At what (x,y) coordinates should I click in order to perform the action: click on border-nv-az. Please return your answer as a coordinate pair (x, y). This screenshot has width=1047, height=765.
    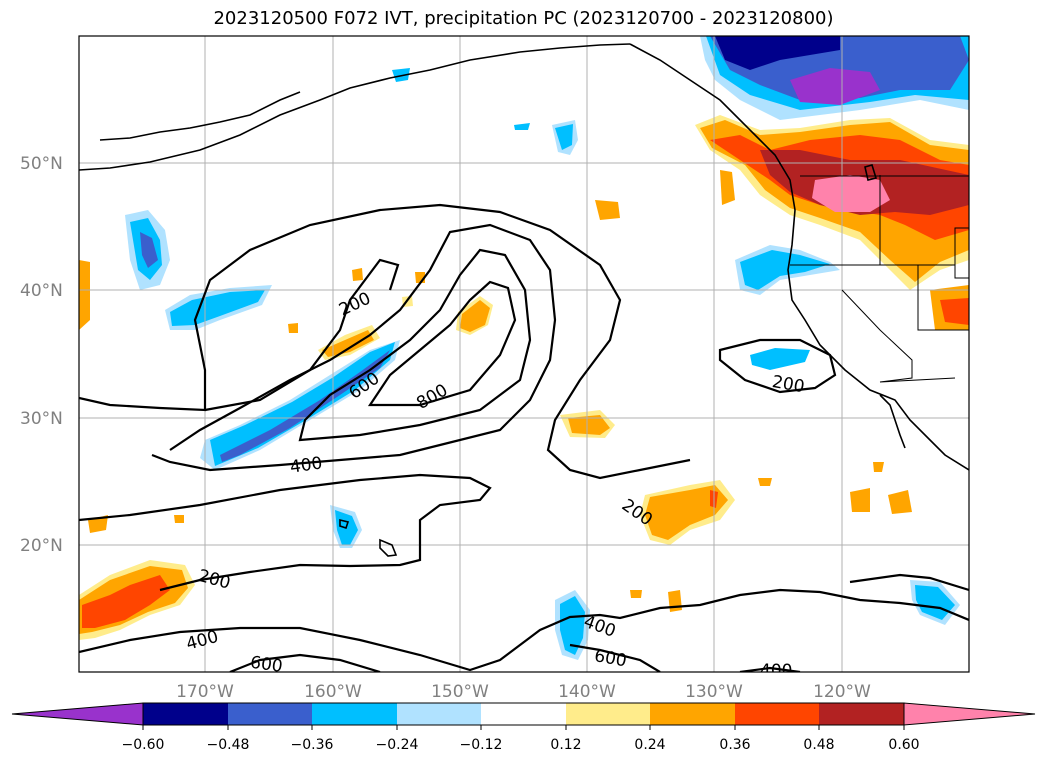
    Looking at the image, I should click on (943, 298).